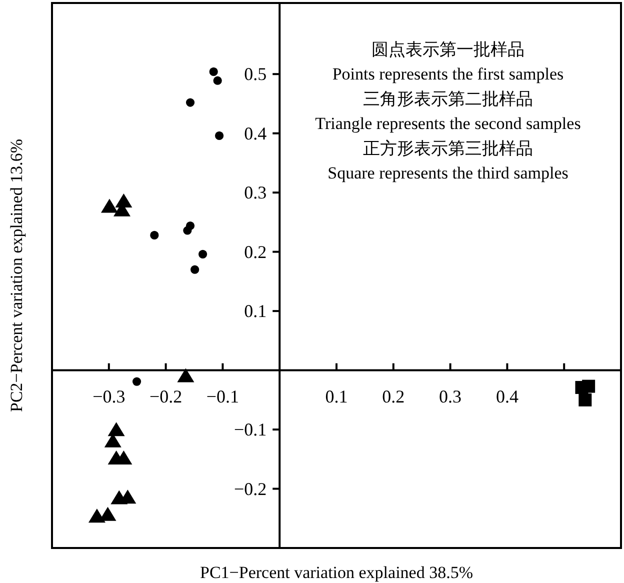  I want to click on y-tick-label: 0.2, so click(255, 252).